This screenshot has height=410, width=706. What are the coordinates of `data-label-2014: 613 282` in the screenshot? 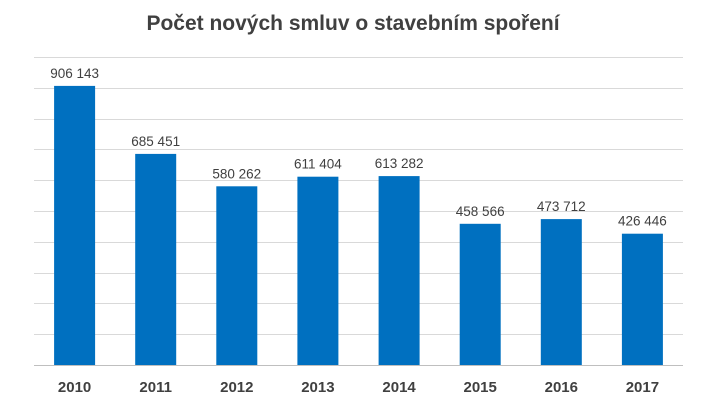 It's located at (399, 163).